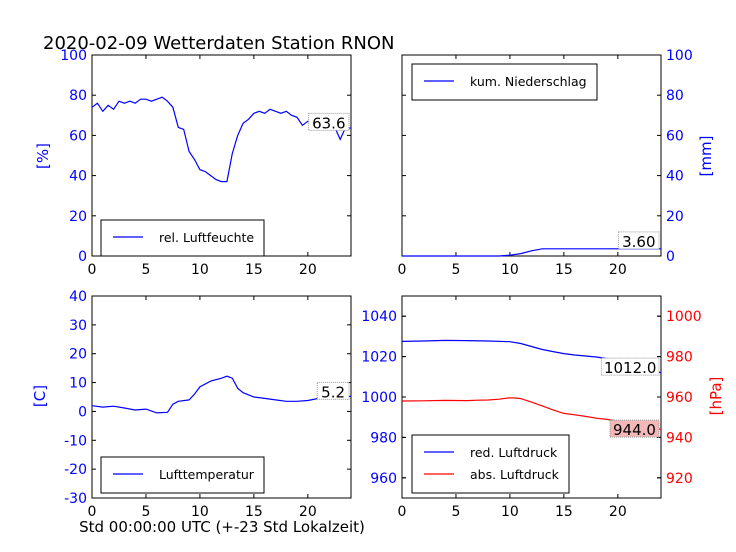 This screenshot has width=736, height=552. I want to click on temperature-legend-label: Lufttemperatur, so click(207, 474).